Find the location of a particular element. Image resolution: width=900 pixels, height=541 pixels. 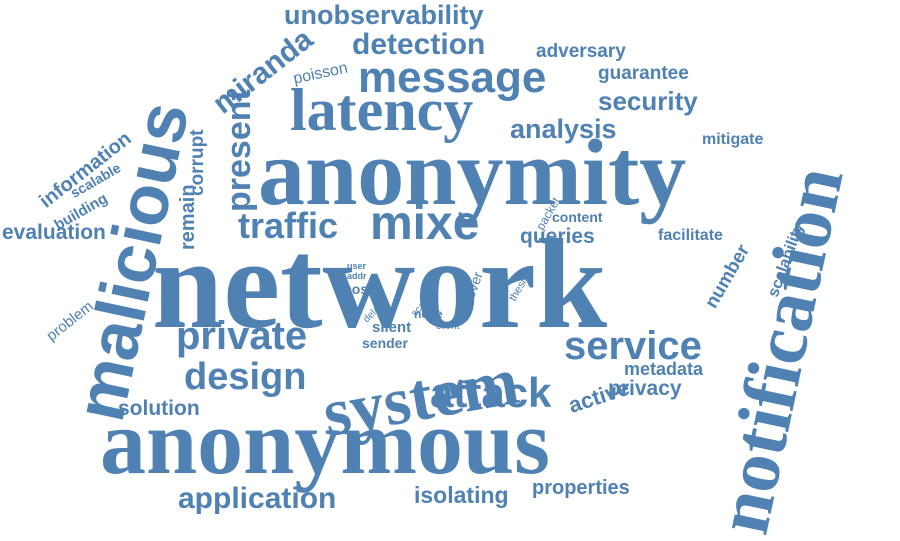

word-content: content is located at coordinates (577, 217).